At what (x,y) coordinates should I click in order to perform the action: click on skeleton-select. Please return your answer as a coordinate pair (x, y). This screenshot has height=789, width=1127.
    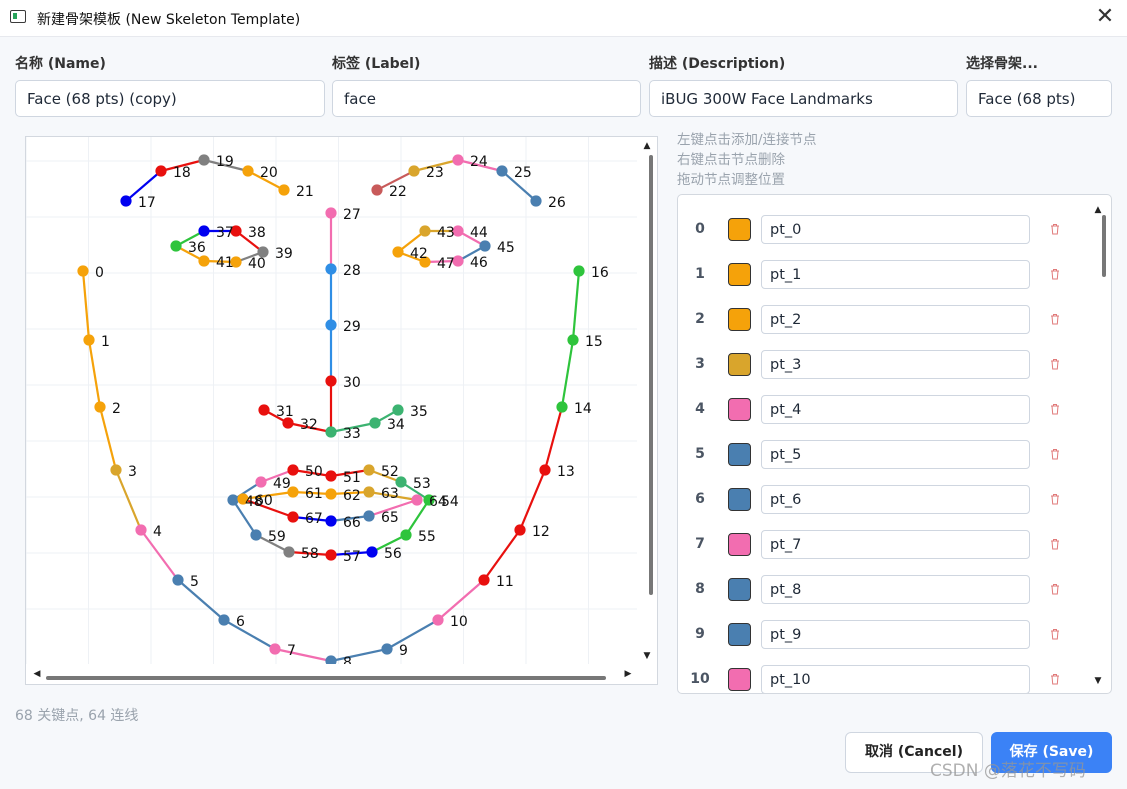
    Looking at the image, I should click on (1039, 98).